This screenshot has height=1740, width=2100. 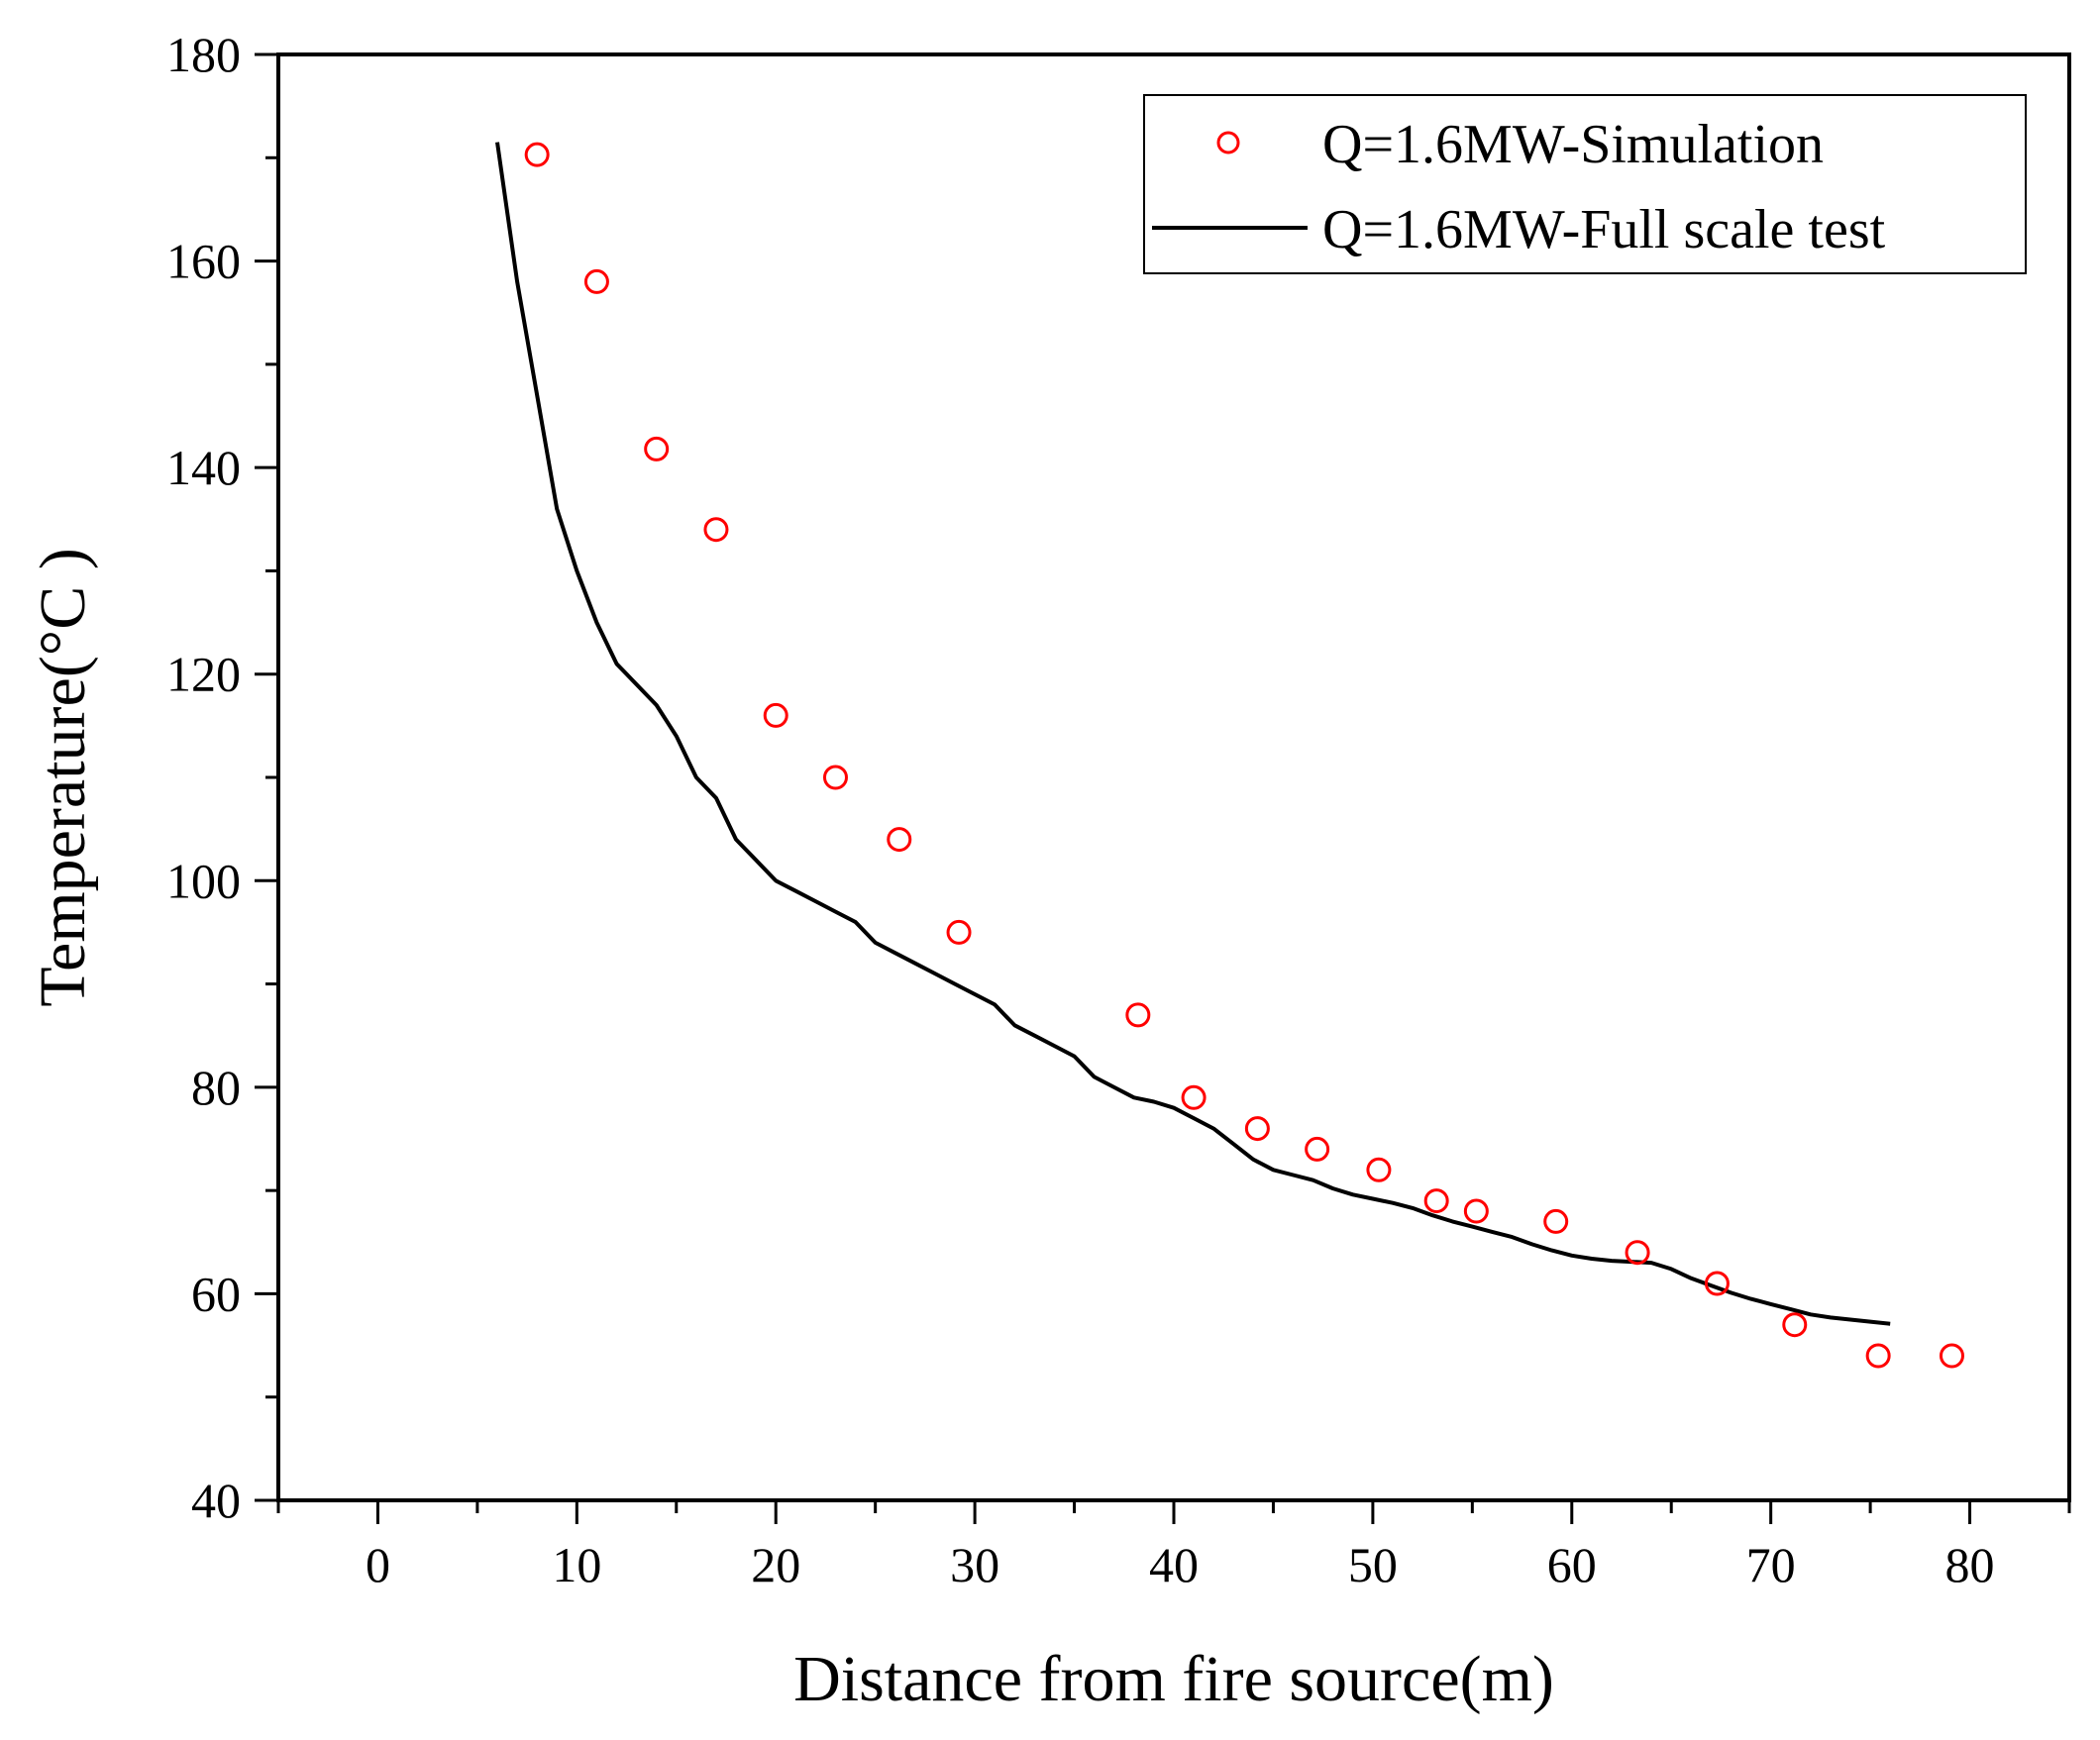 I want to click on x-tick-label: 50, so click(x=1373, y=1564).